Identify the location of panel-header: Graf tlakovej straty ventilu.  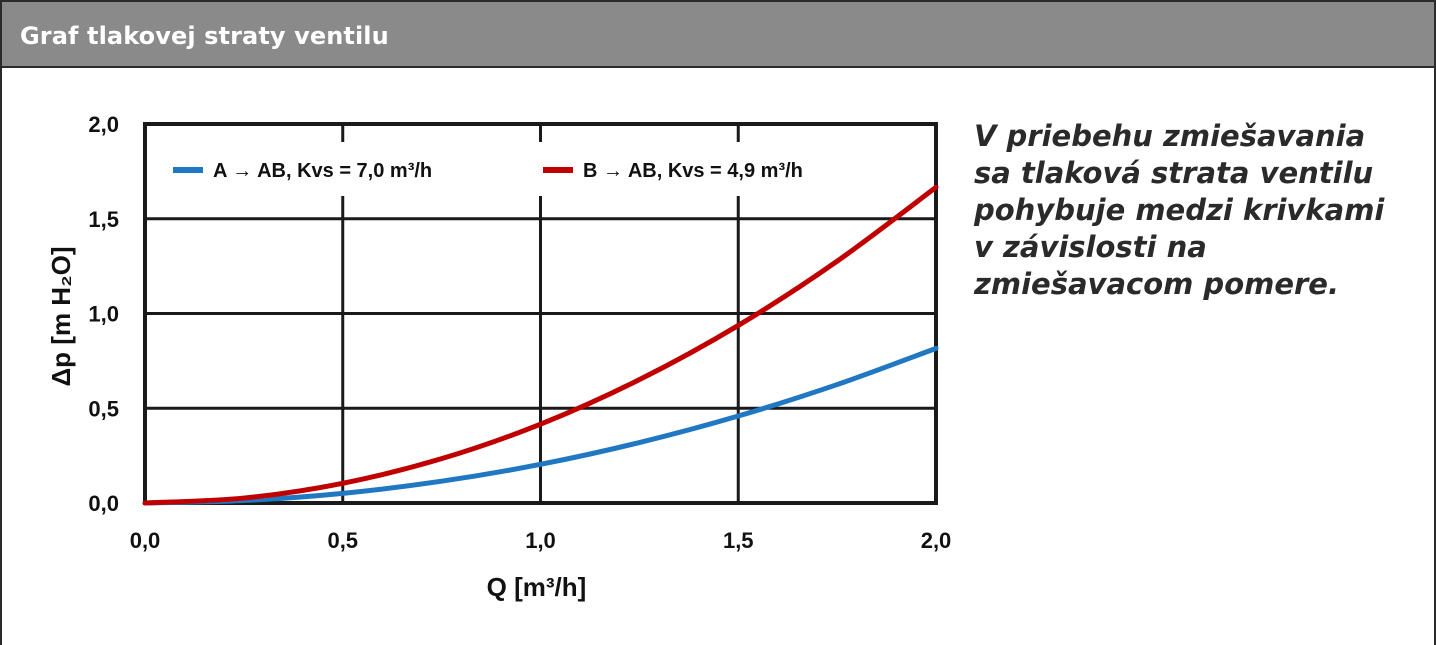
(718, 35).